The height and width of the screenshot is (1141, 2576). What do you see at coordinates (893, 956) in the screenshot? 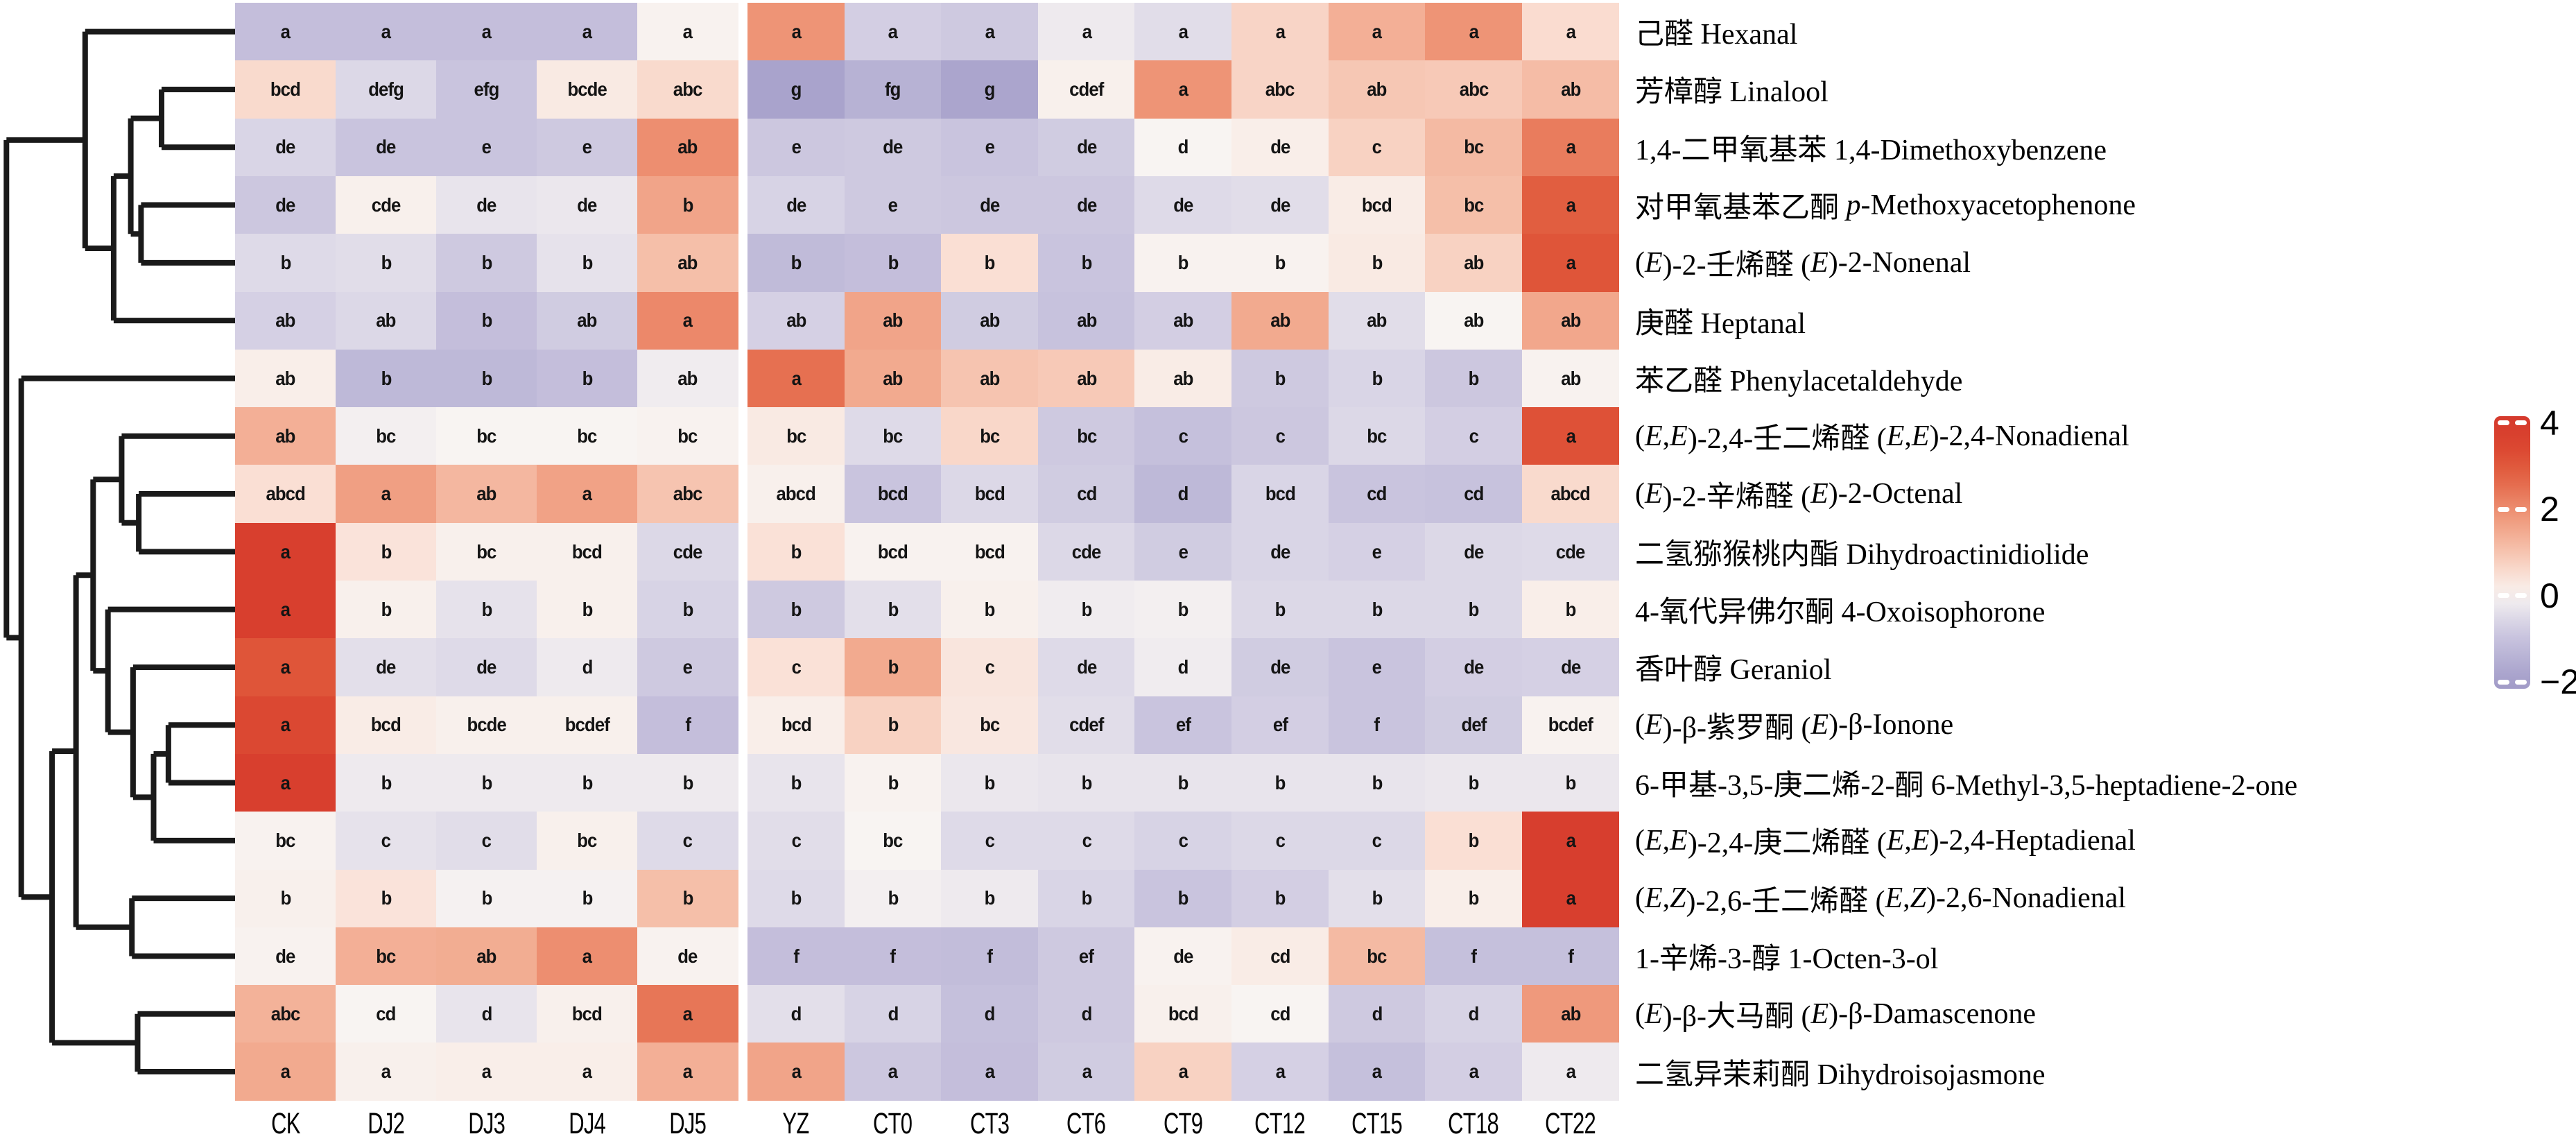
I see `heatmap-cell: f` at bounding box center [893, 956].